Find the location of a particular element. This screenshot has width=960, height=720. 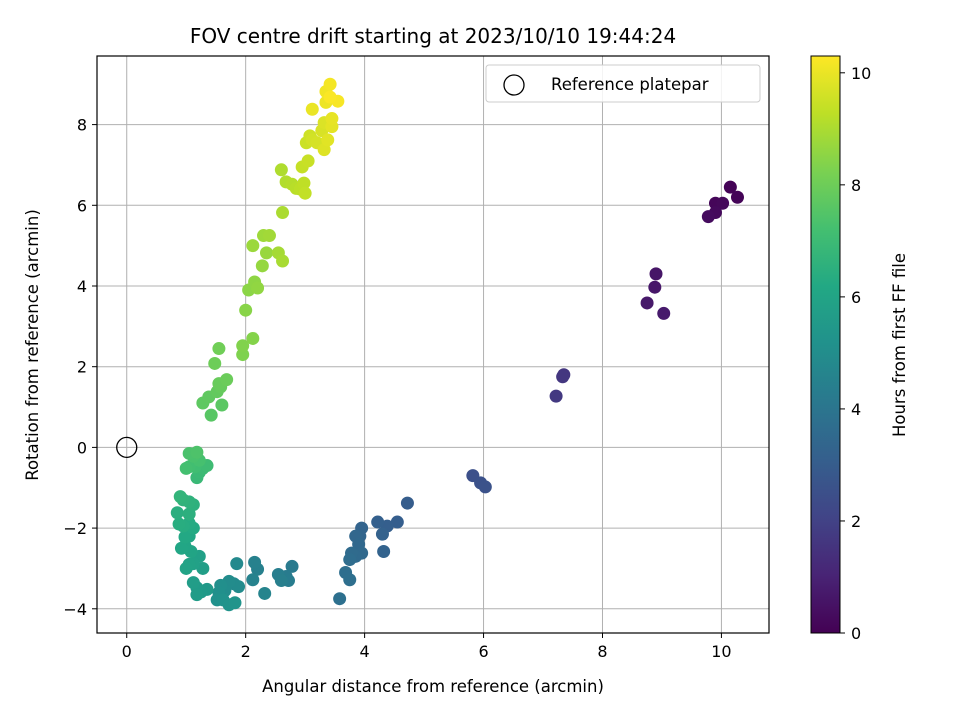

colorbar-tick-label: 0 is located at coordinates (856, 633).